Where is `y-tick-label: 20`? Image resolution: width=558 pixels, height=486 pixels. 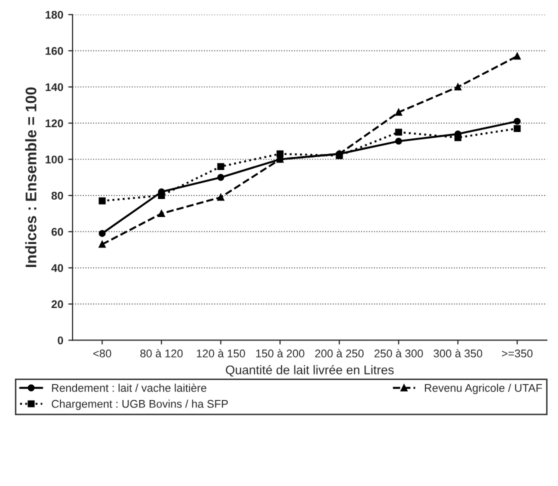 y-tick-label: 20 is located at coordinates (58, 304).